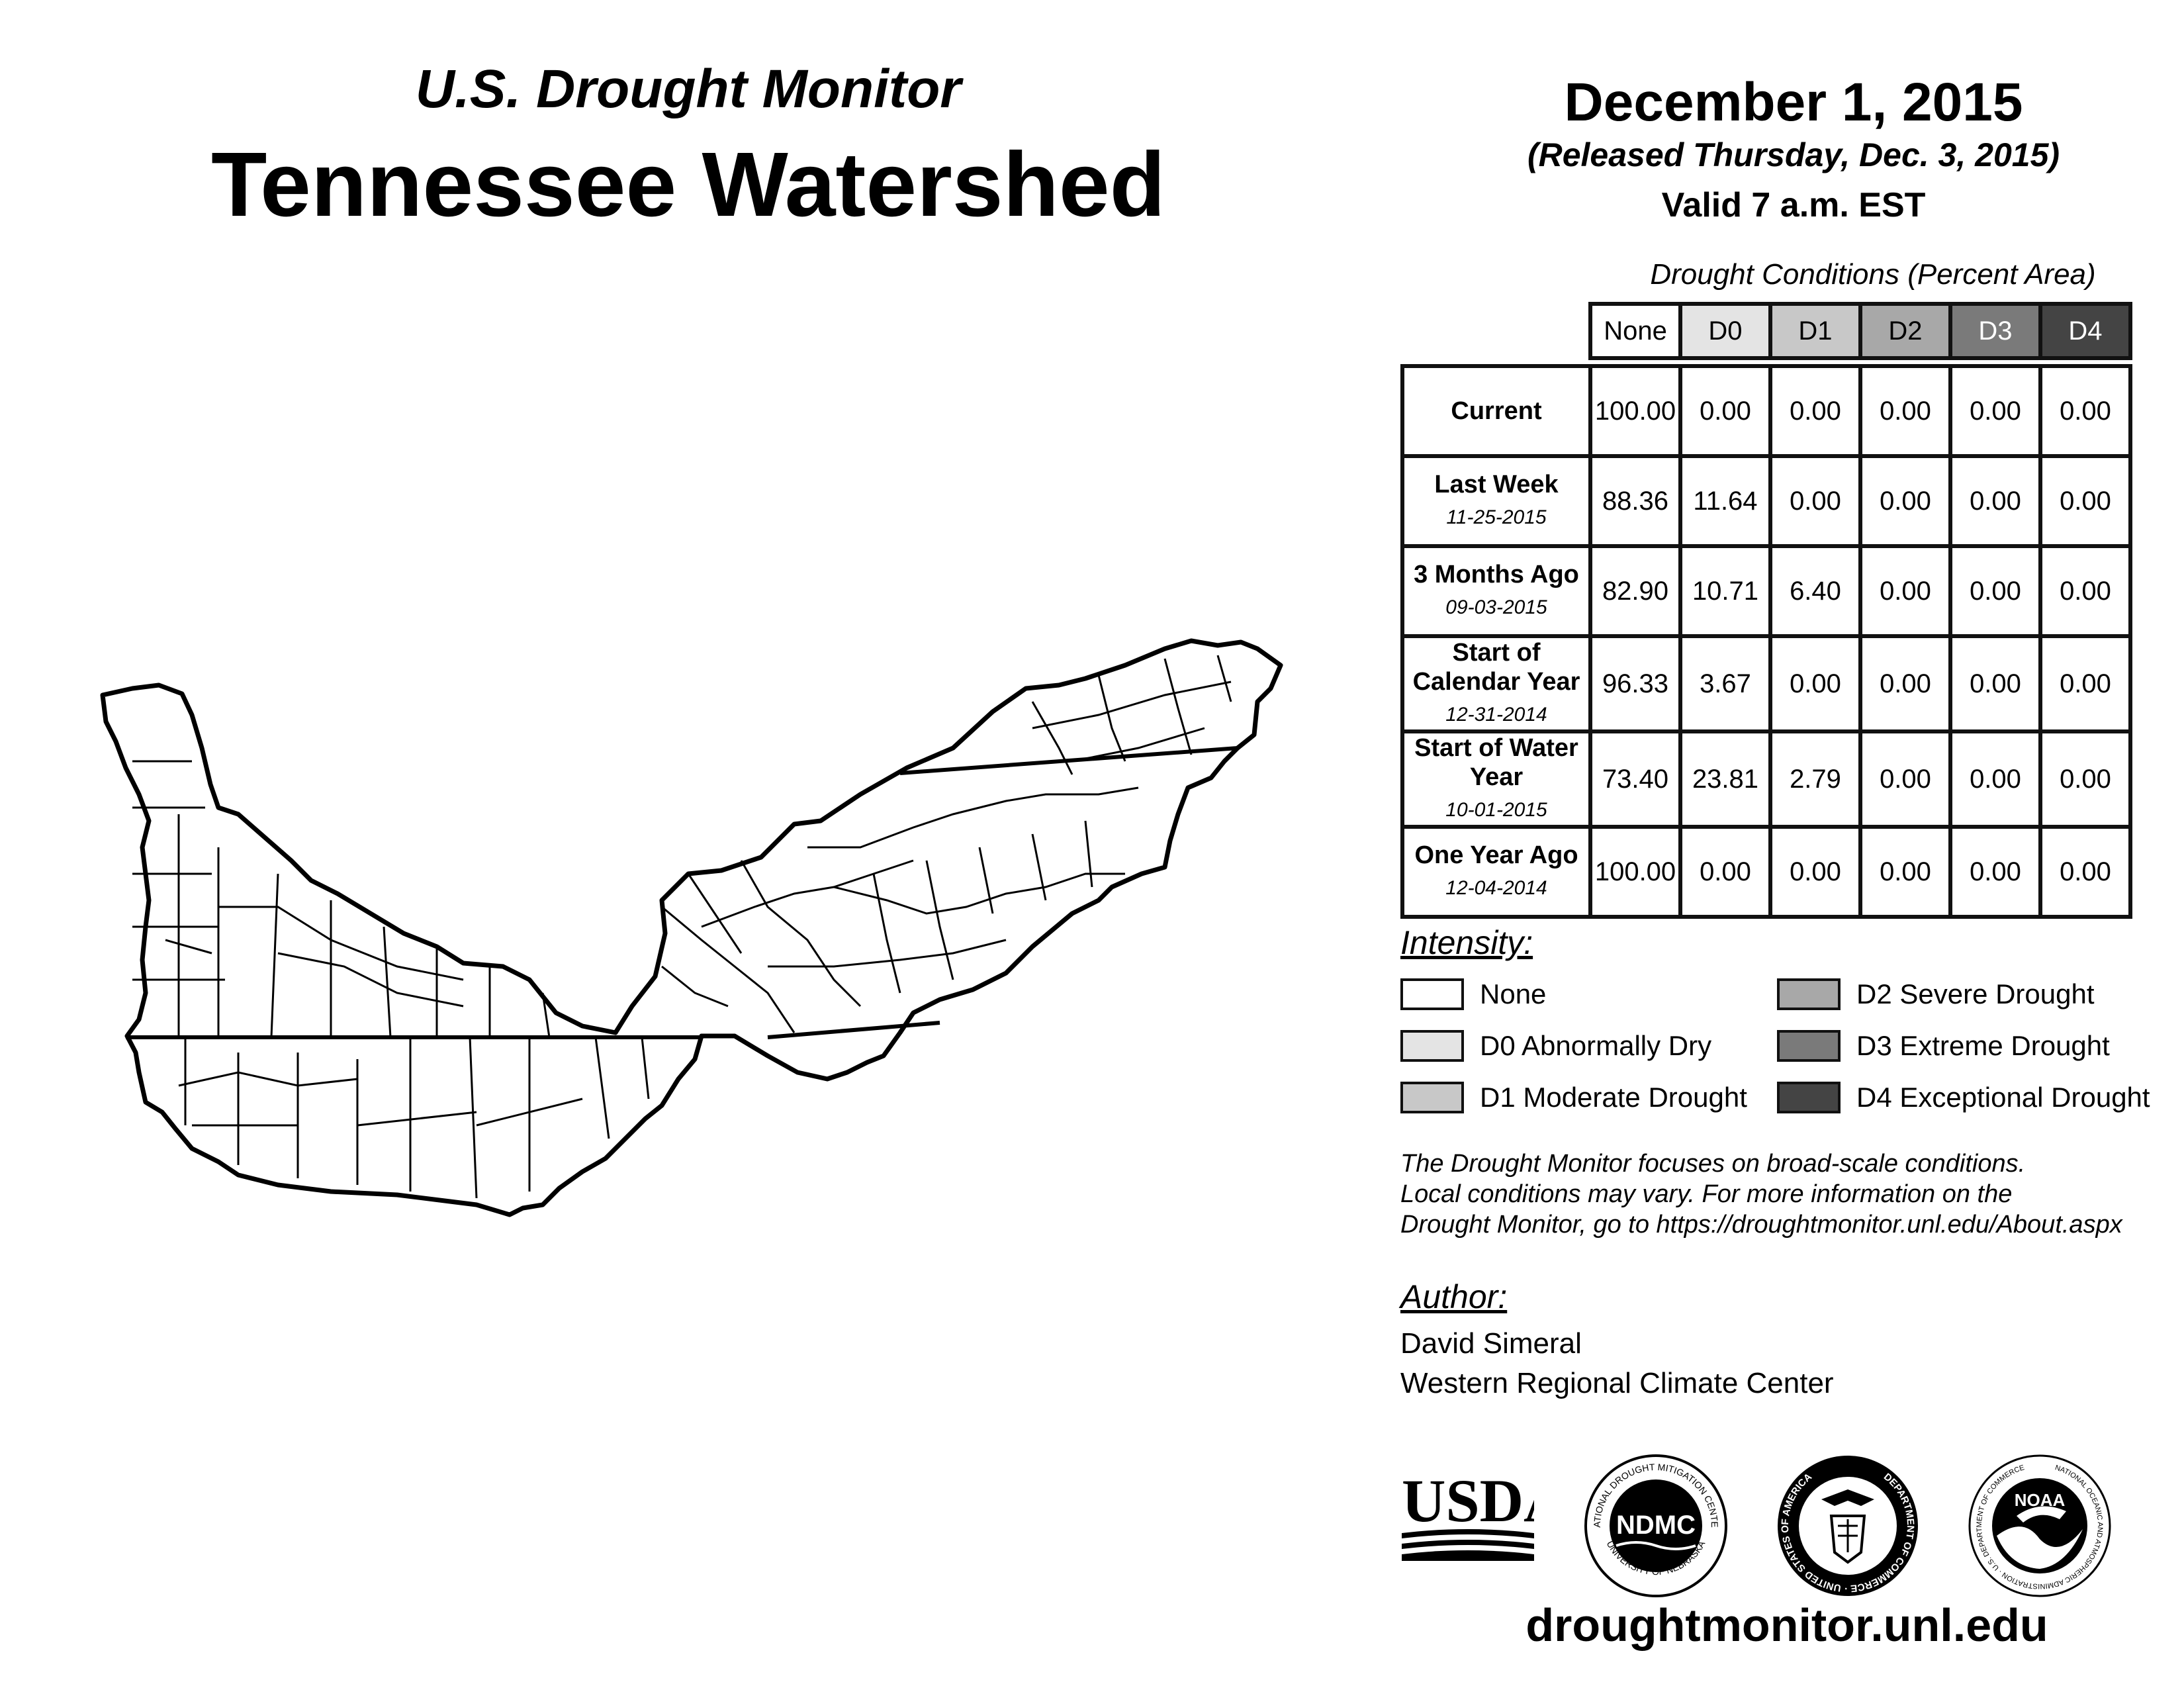 The width and height of the screenshot is (2184, 1688). Describe the element at coordinates (1513, 993) in the screenshot. I see `legend-label: None` at that location.